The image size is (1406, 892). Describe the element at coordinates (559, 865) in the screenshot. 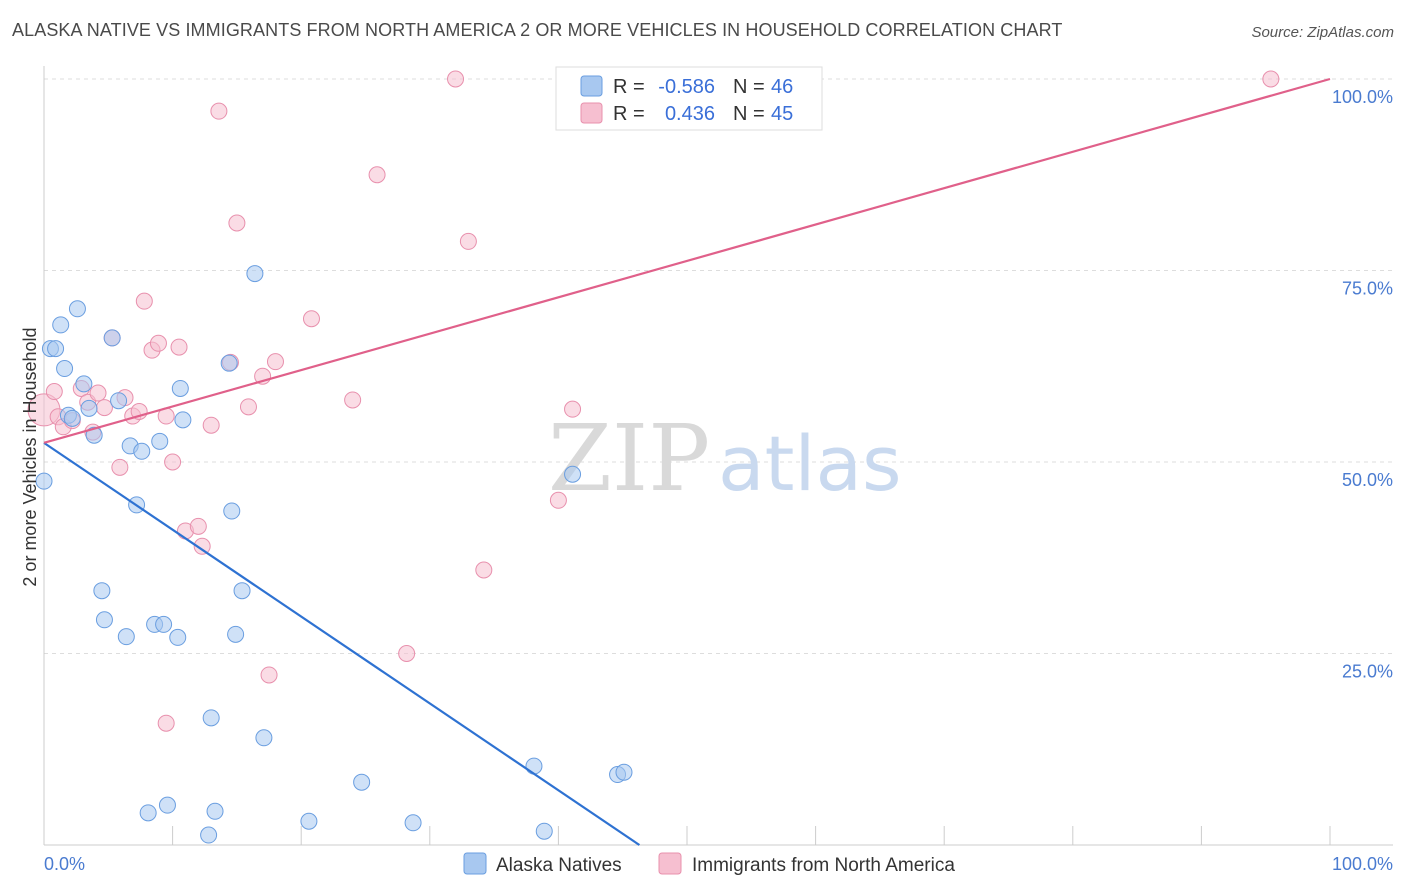

I see `bottom-legend-label-alaska-natives: Alaska Natives` at that location.